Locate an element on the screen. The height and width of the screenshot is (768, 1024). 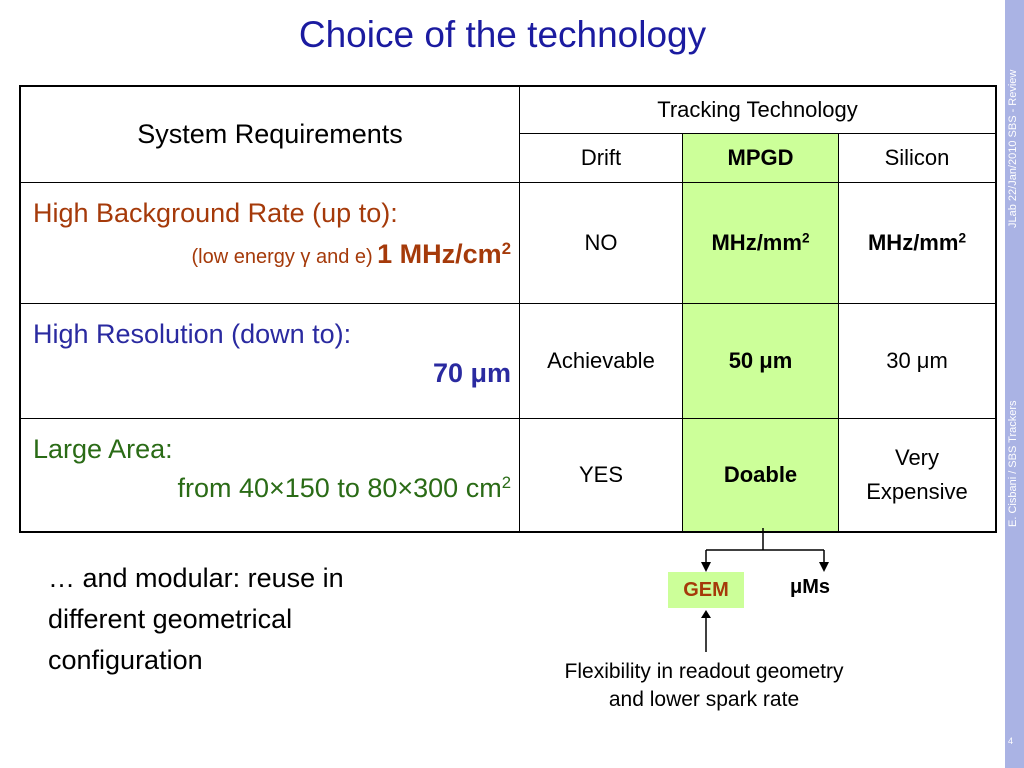
gem-box: GEM is located at coordinates (706, 590).